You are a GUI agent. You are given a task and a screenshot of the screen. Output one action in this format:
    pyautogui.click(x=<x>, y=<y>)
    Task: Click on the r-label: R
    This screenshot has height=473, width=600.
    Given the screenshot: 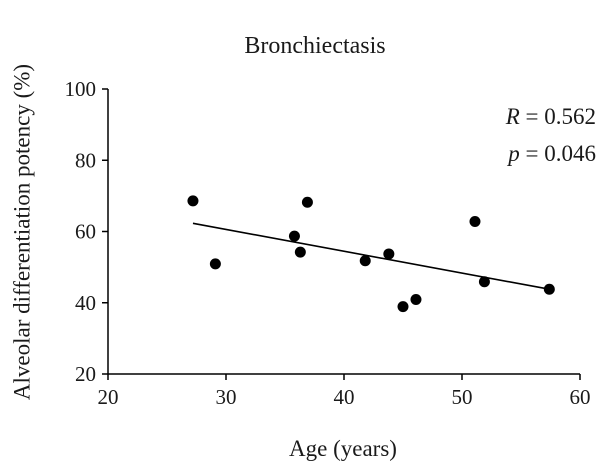 What is the action you would take?
    pyautogui.click(x=512, y=116)
    